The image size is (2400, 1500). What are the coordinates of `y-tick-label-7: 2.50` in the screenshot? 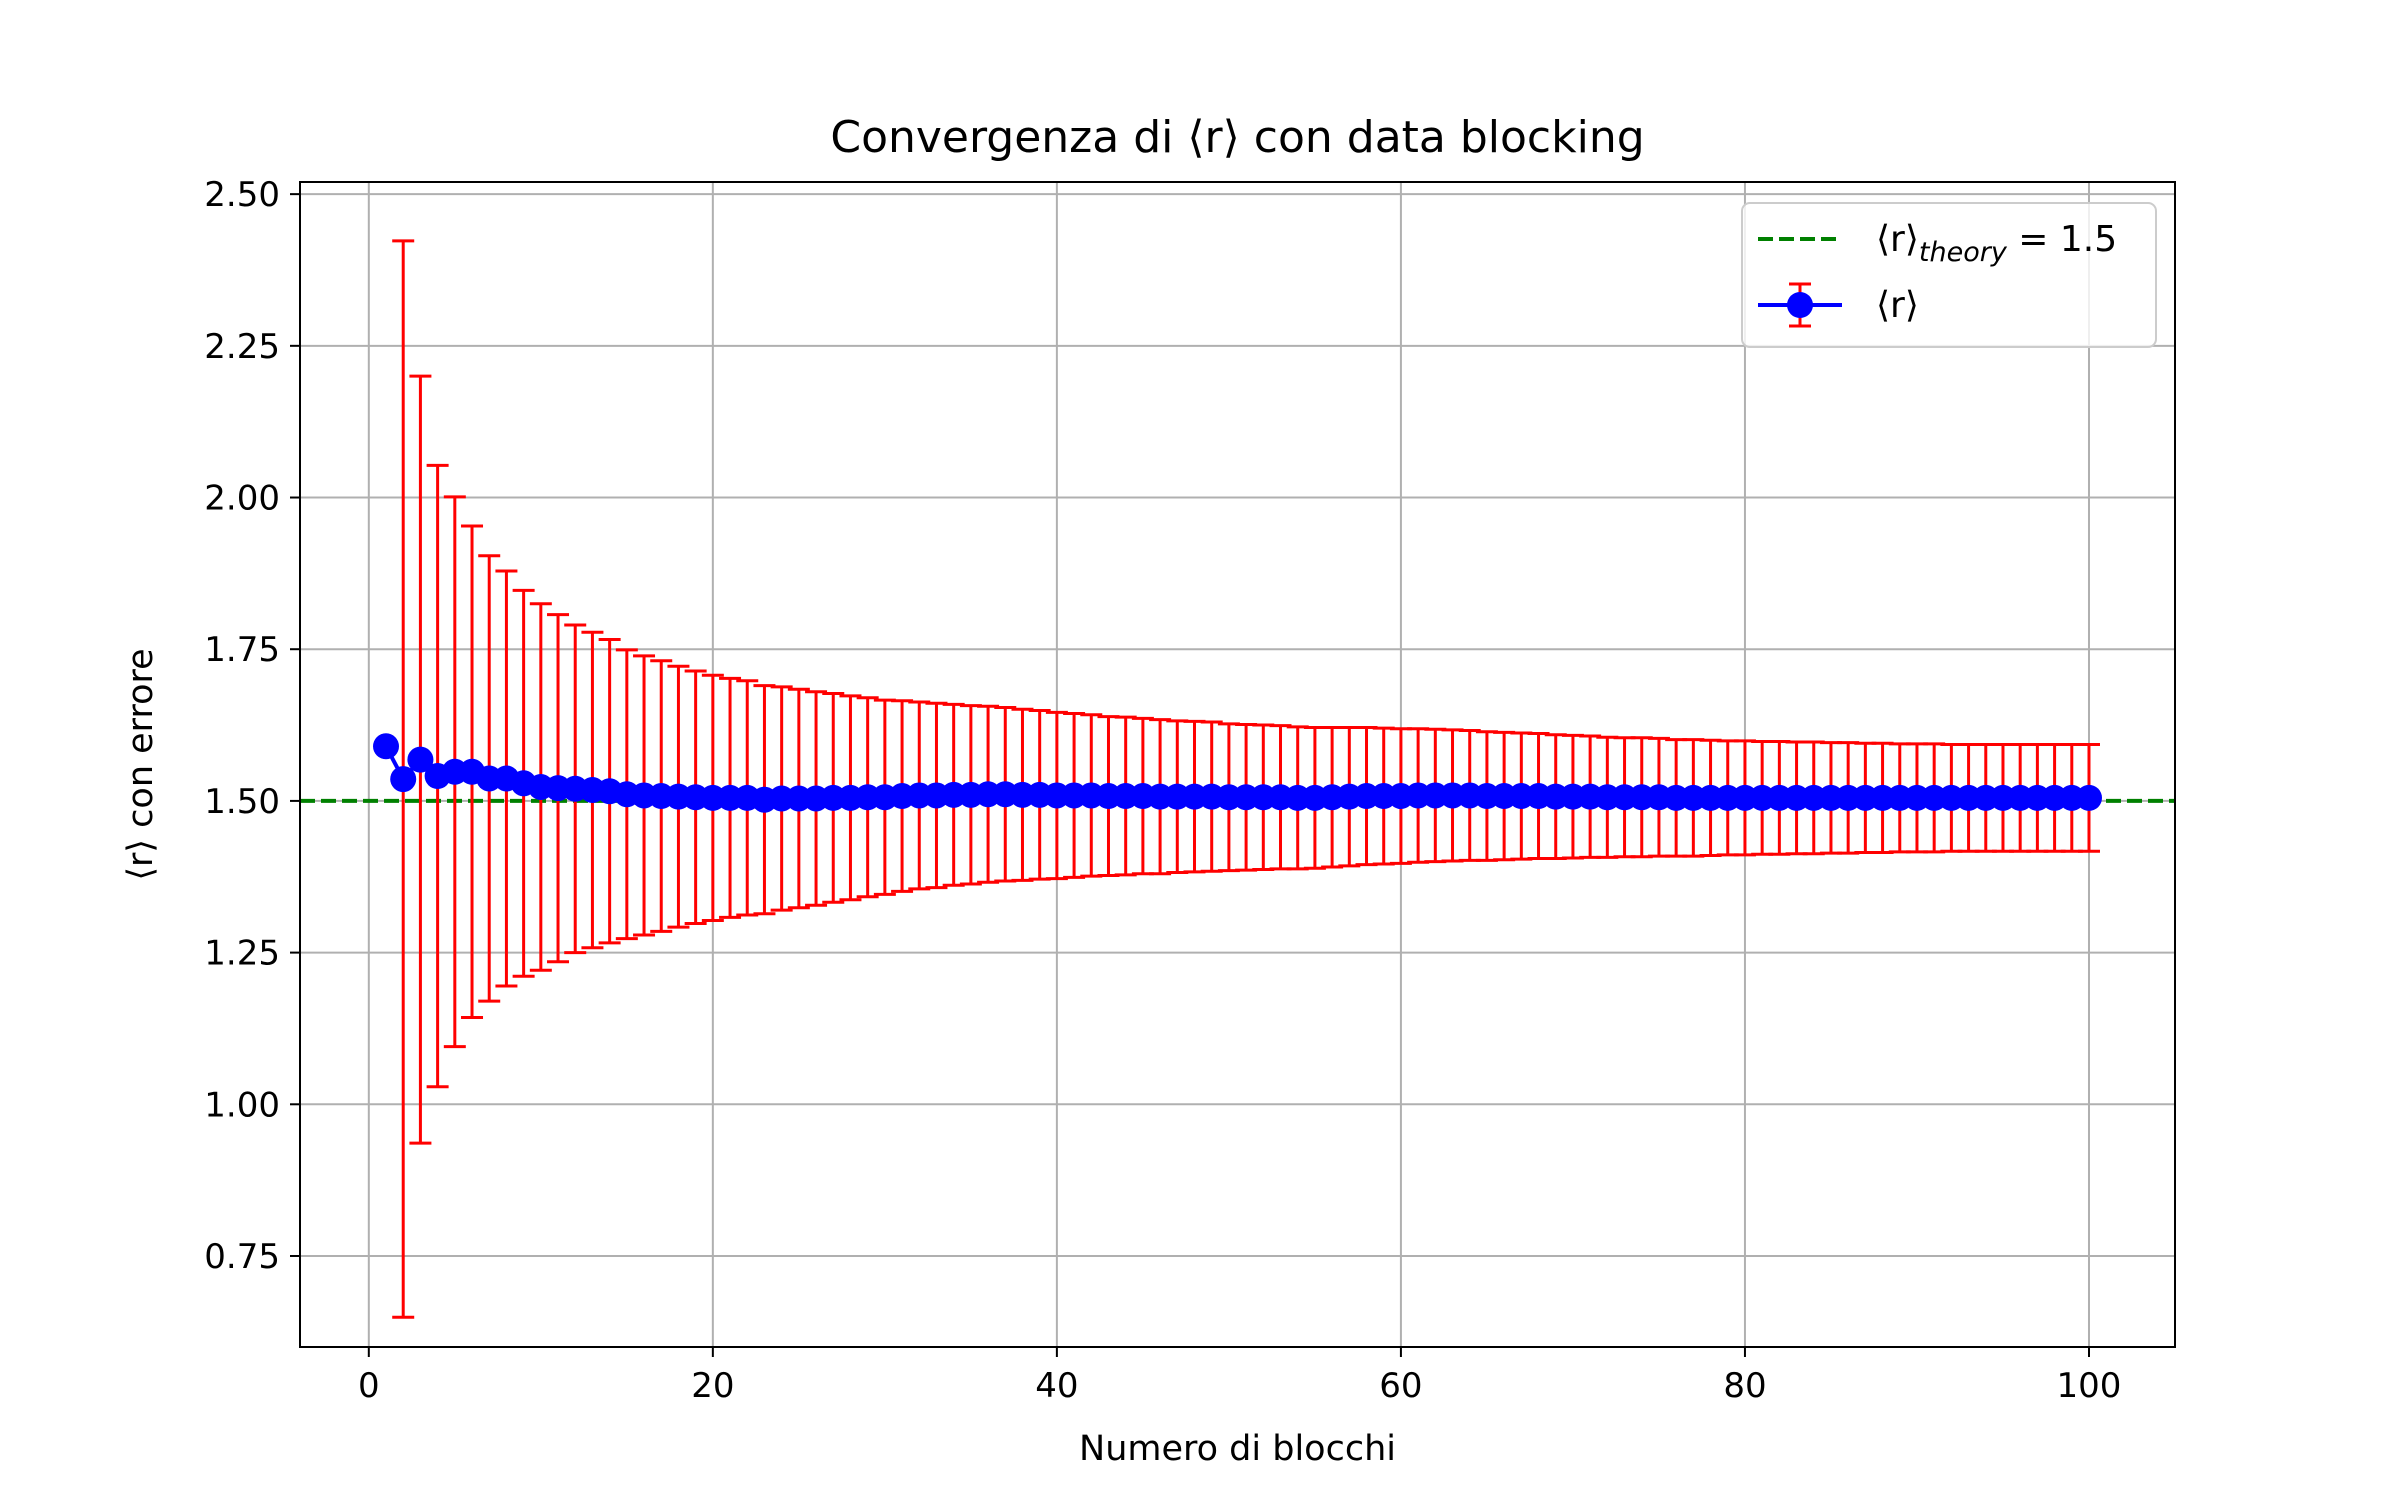 It's located at (242, 195).